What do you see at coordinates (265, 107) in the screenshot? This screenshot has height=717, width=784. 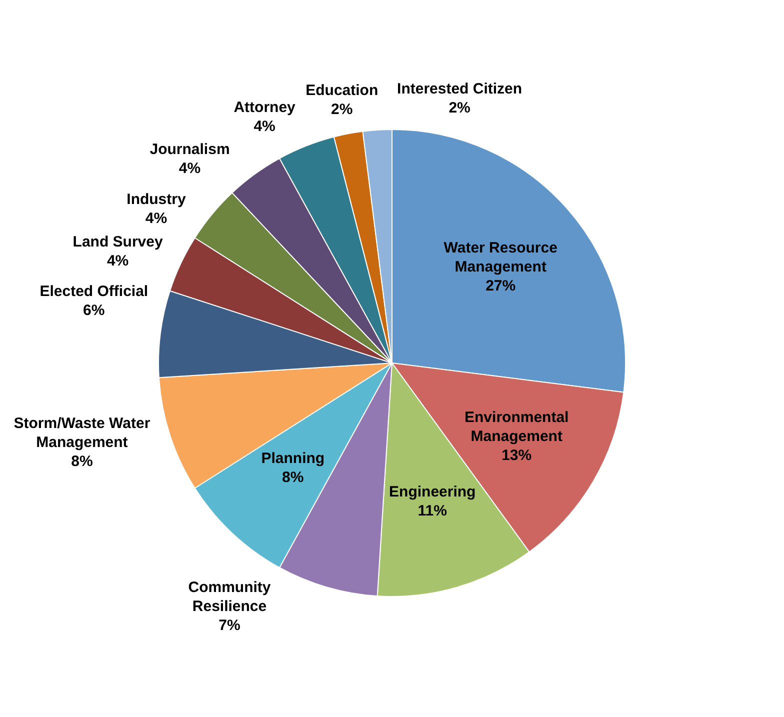 I see `slice-label: Attorney` at bounding box center [265, 107].